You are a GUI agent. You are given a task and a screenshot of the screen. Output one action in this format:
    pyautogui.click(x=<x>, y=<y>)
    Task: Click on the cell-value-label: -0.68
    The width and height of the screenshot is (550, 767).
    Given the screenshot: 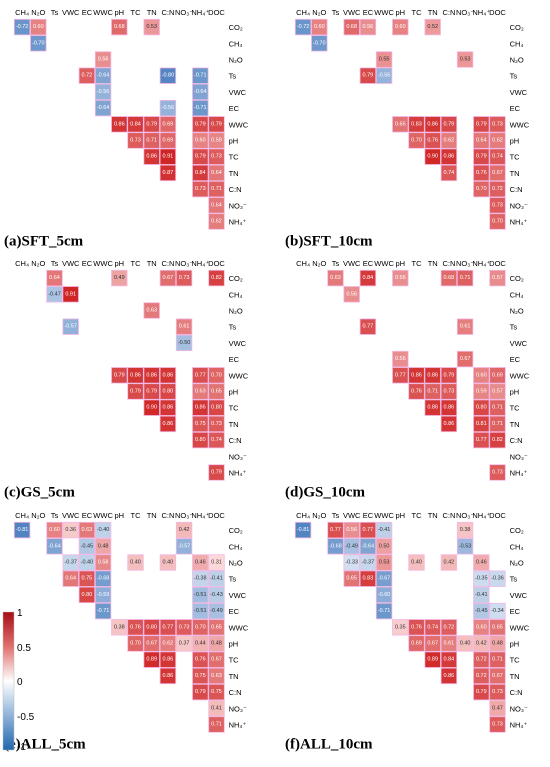 What is the action you would take?
    pyautogui.click(x=335, y=546)
    